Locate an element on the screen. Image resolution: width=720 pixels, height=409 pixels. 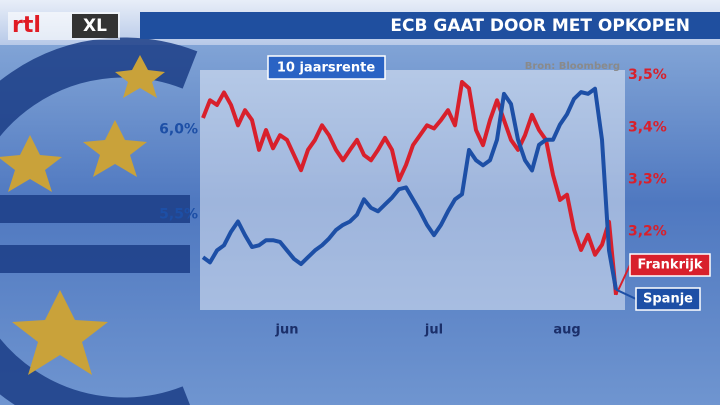
subtitle-box is located at coordinates (326, 67).